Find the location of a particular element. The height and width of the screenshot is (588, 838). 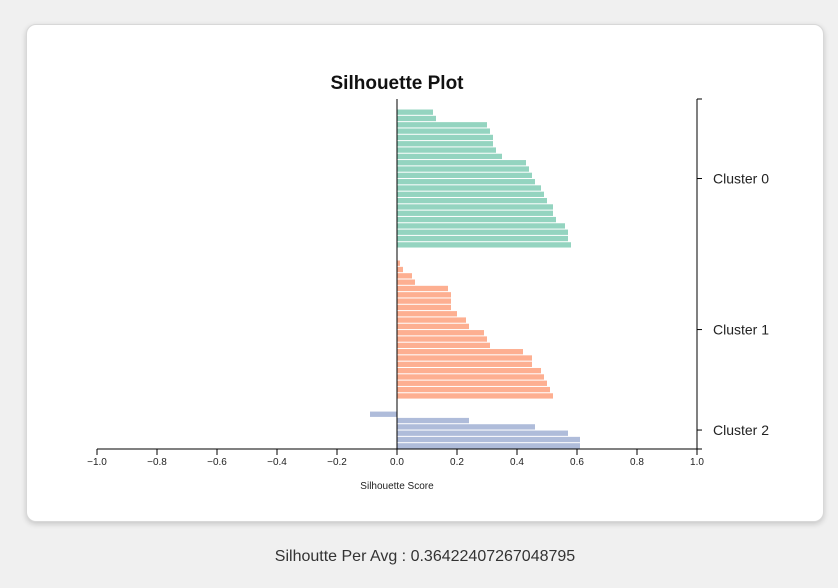

silhouette-average-label: Silhoutte Per Avg : is located at coordinates (342, 556).